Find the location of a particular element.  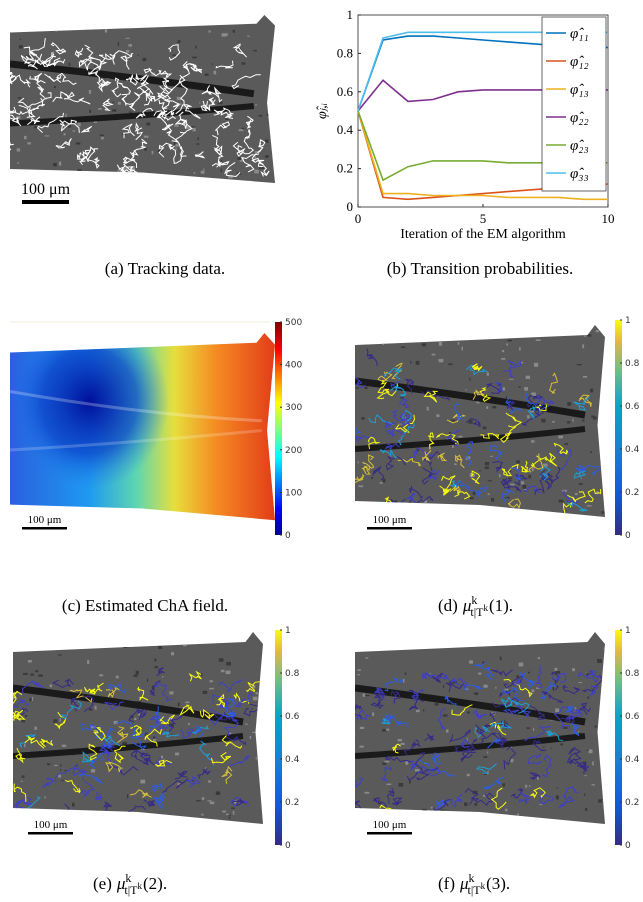

caption-sup: k is located at coordinates (472, 878).